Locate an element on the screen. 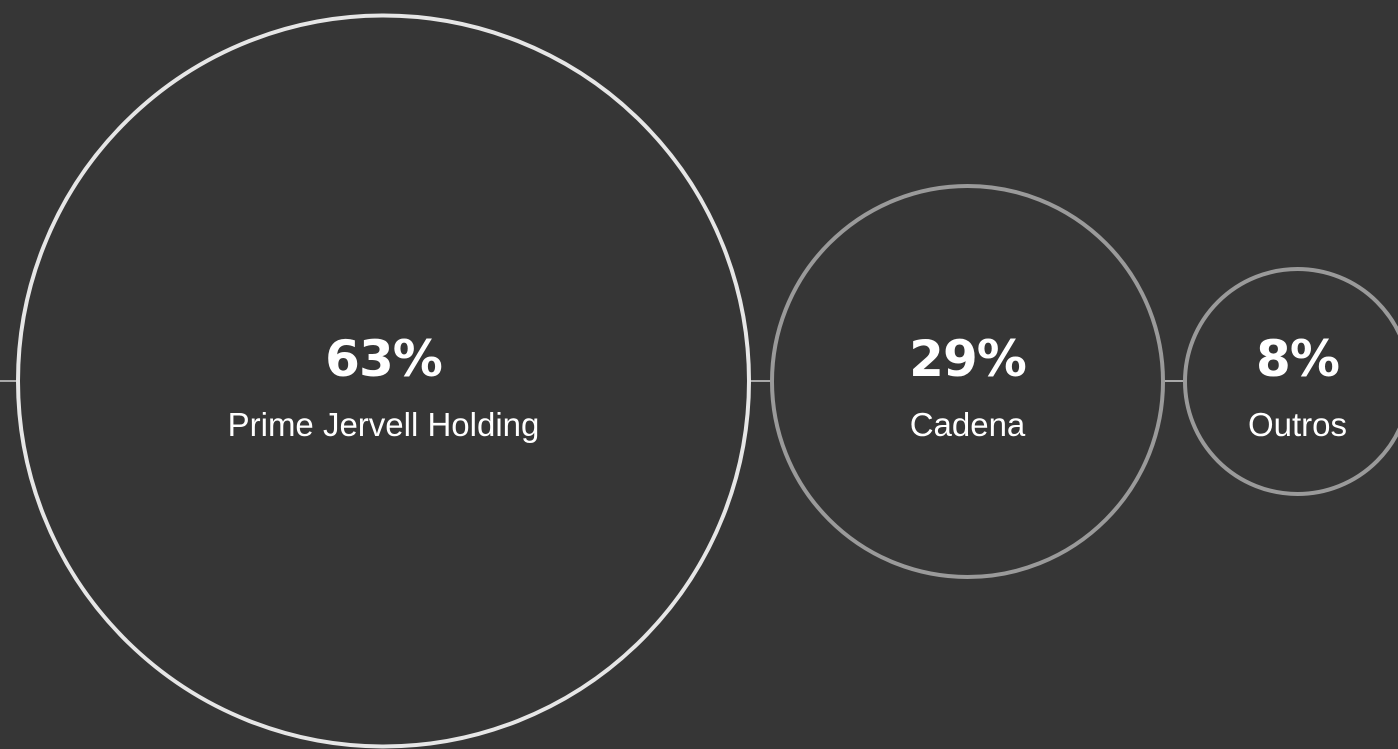 The height and width of the screenshot is (749, 1398). bubble-label-outros: Outros is located at coordinates (1297, 424).